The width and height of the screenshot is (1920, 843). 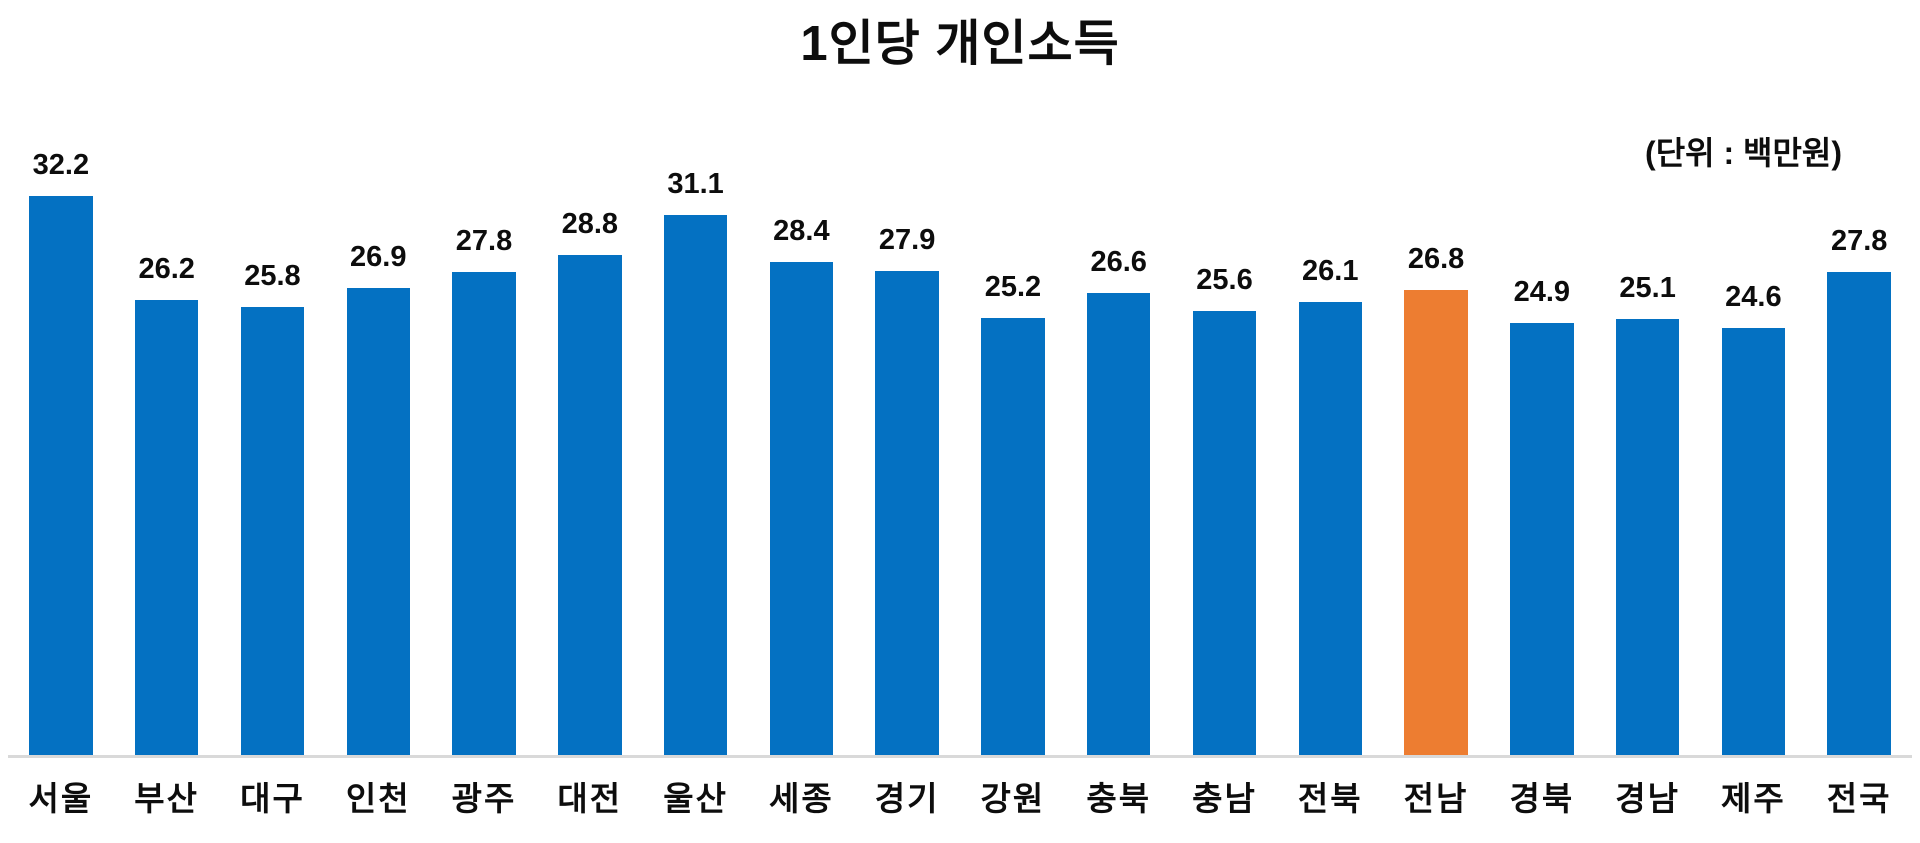 I want to click on bar-column: 28.8, so click(x=590, y=449).